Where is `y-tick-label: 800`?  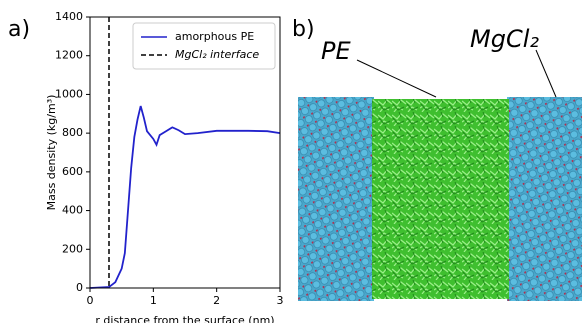
y-tick-label: 800 is located at coordinates (72, 132).